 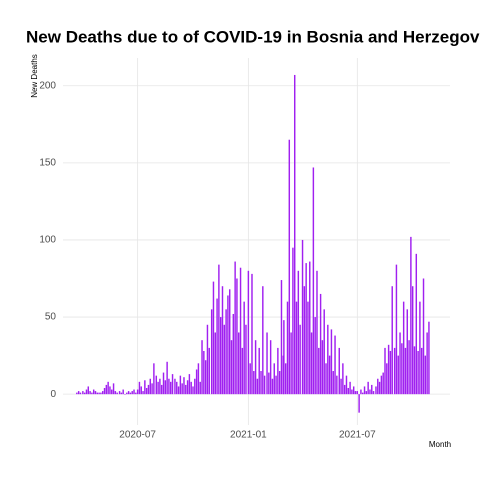 I want to click on y-tick-label: 0, so click(x=53, y=394).